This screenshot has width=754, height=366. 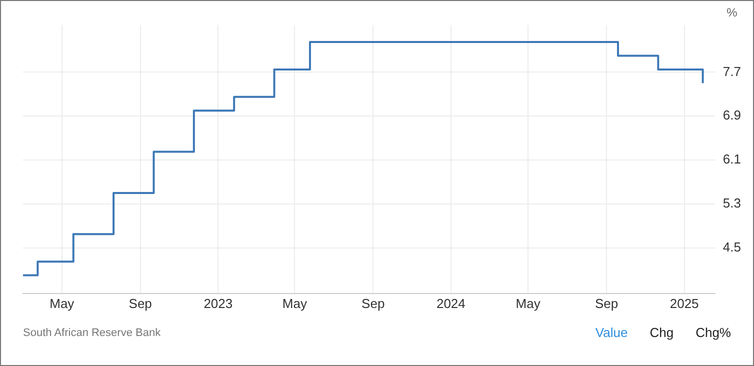 I want to click on text: Chg, so click(x=662, y=332).